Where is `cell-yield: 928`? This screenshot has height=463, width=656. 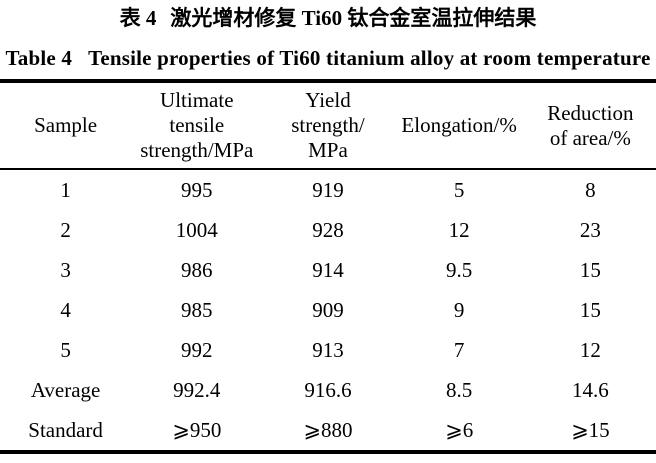 cell-yield: 928 is located at coordinates (328, 229).